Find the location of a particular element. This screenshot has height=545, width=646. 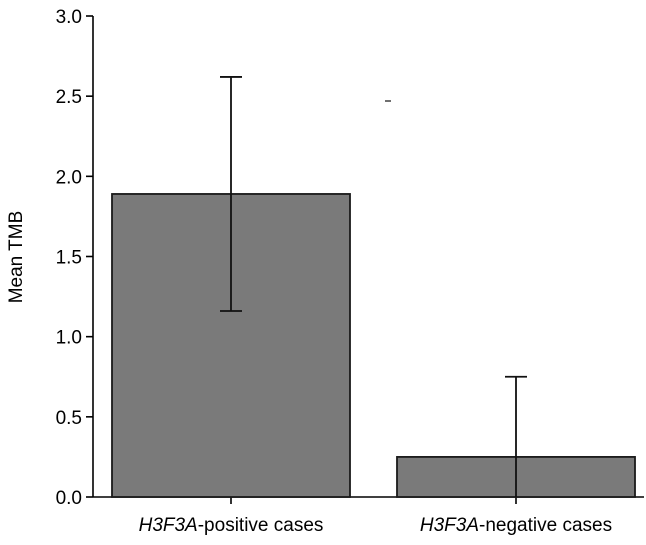

y-tick-label: 3.0 is located at coordinates (69, 17).